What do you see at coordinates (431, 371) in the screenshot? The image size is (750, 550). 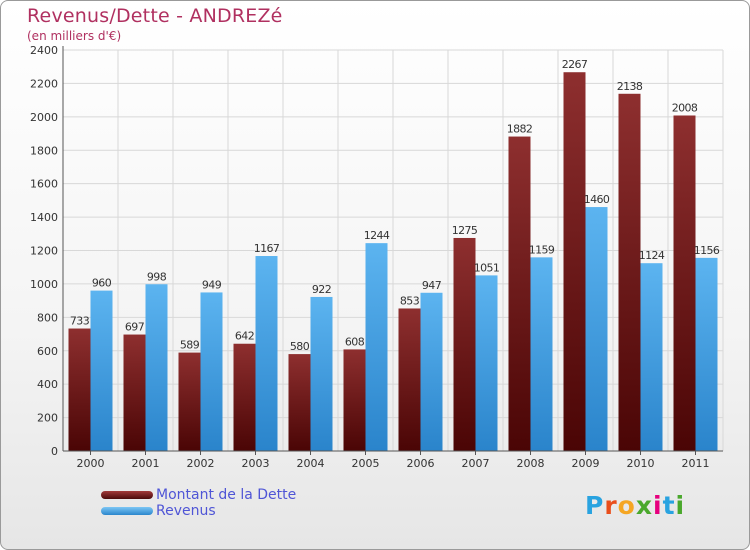 I see `revenue-bar-2006` at bounding box center [431, 371].